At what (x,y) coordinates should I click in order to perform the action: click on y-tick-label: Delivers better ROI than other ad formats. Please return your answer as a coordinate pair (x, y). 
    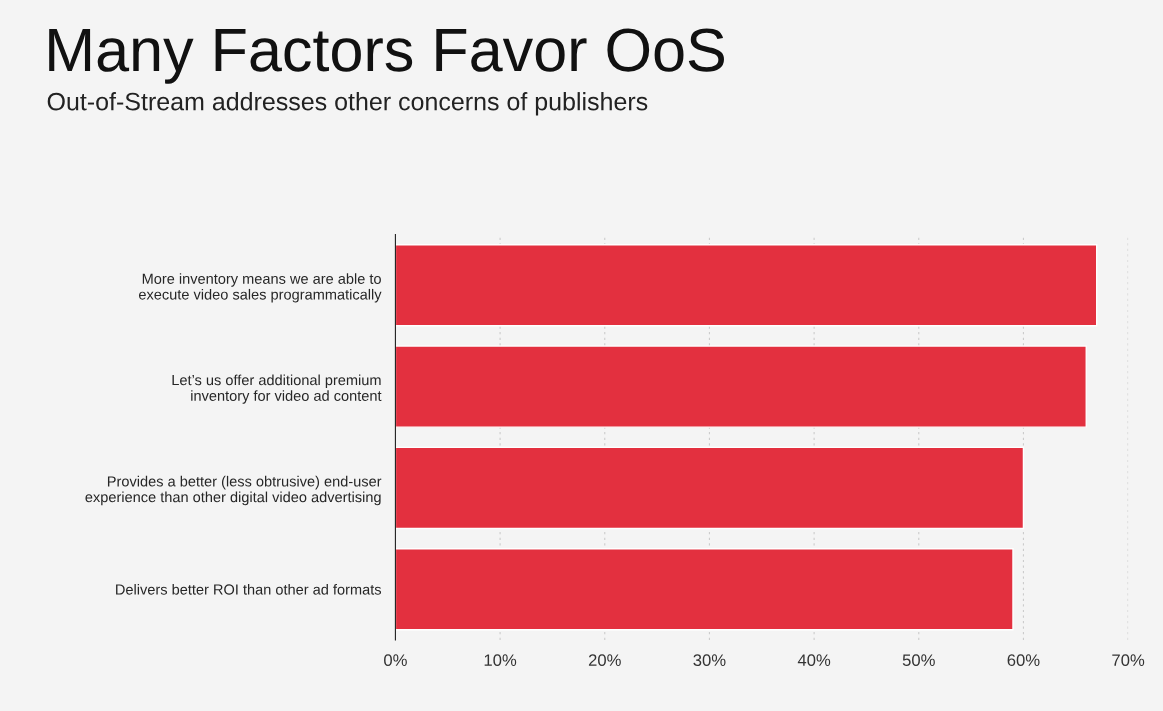
    Looking at the image, I should click on (249, 589).